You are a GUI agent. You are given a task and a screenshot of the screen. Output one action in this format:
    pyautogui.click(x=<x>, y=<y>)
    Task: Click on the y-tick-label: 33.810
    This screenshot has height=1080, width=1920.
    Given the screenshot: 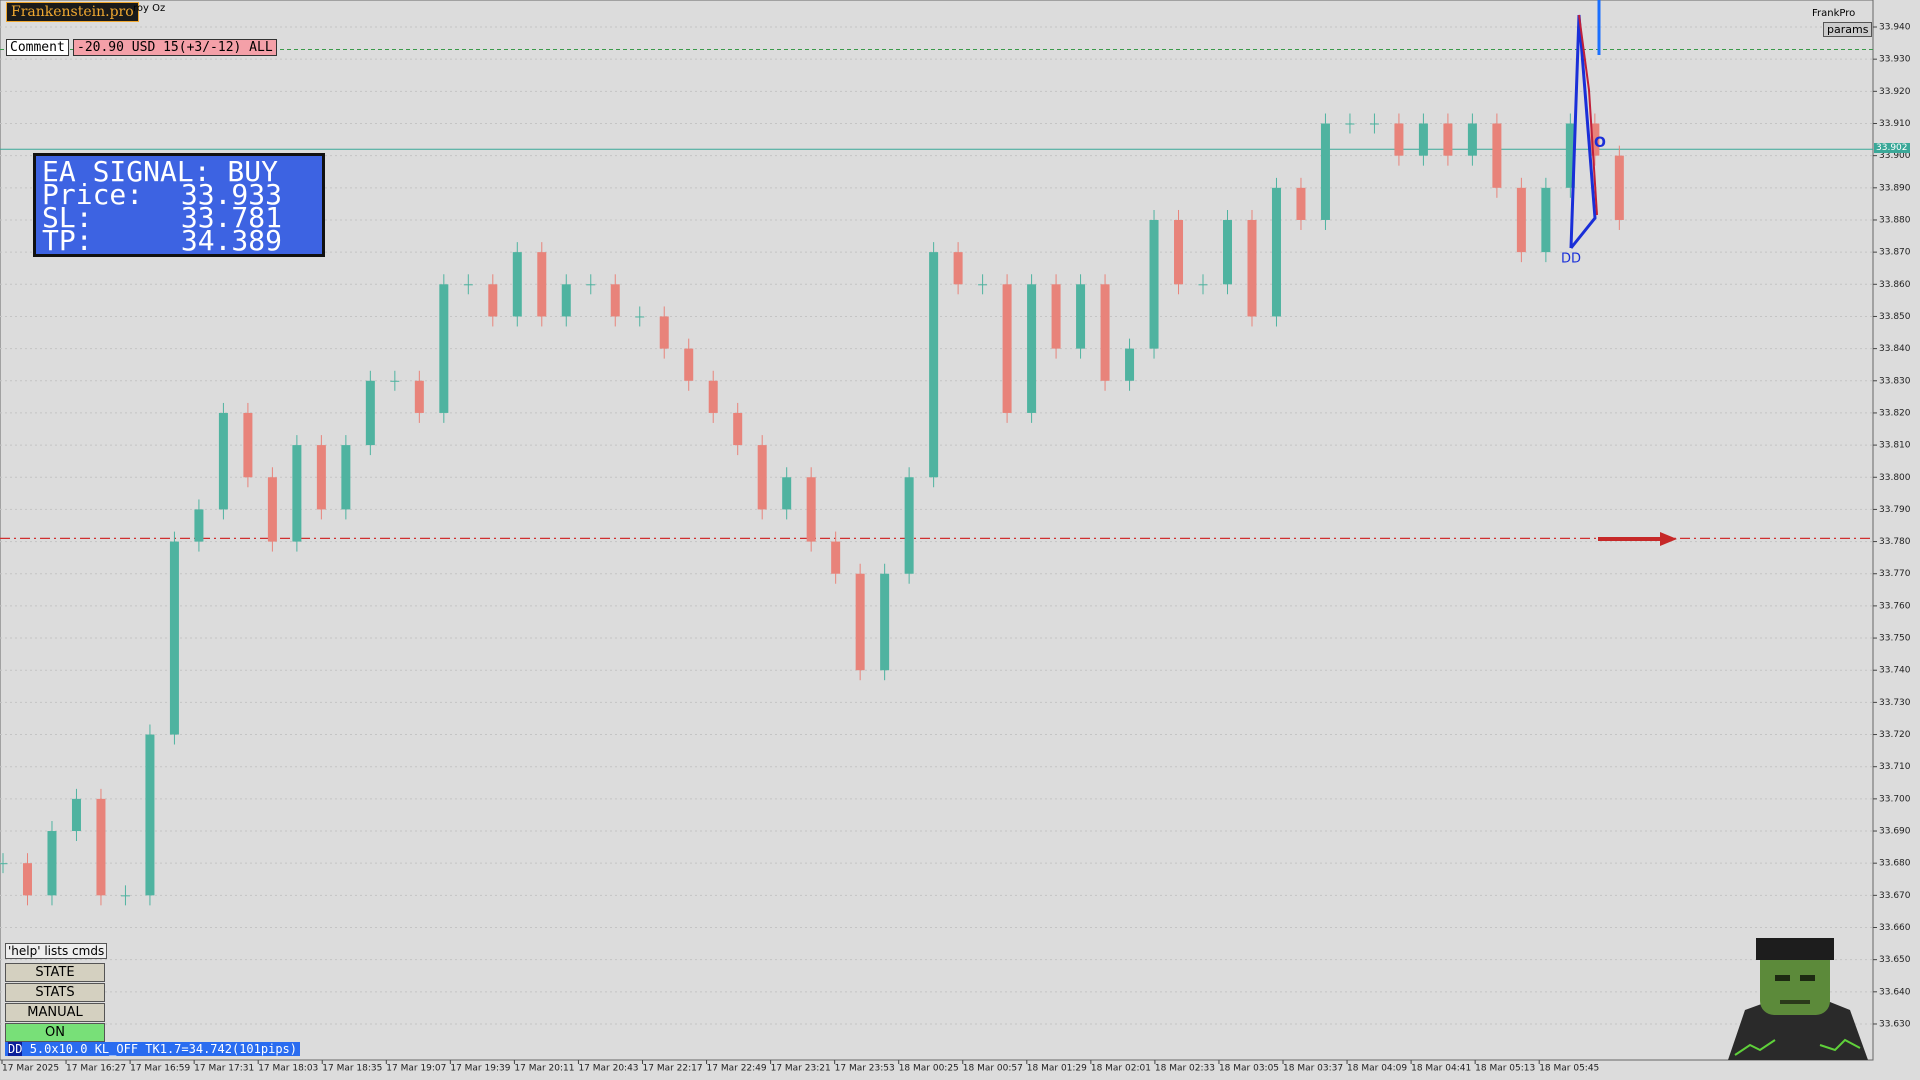 What is the action you would take?
    pyautogui.click(x=1895, y=446)
    